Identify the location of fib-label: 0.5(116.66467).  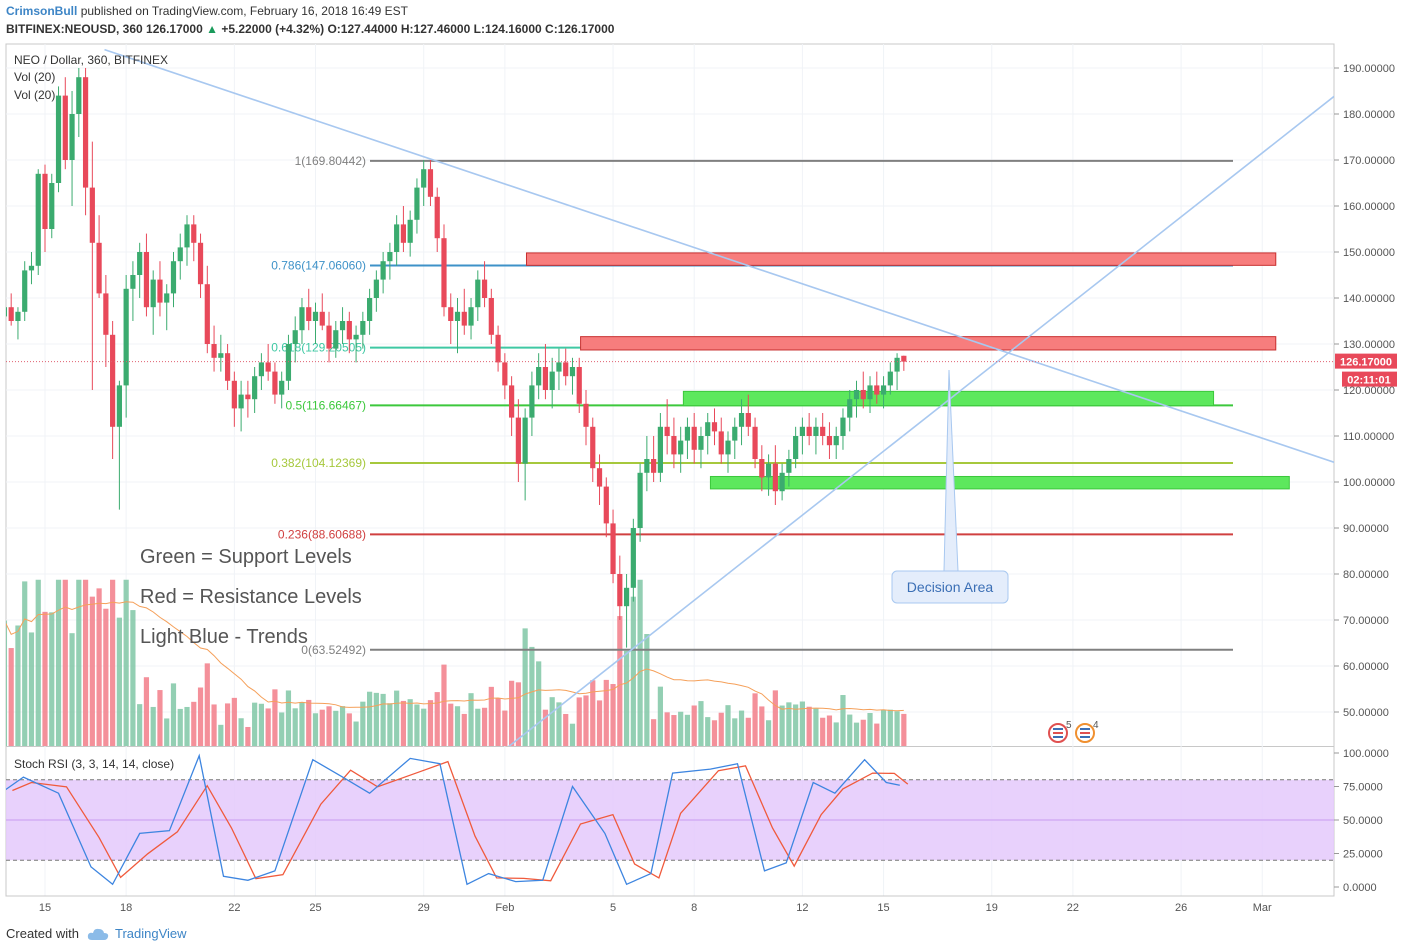
(325, 405).